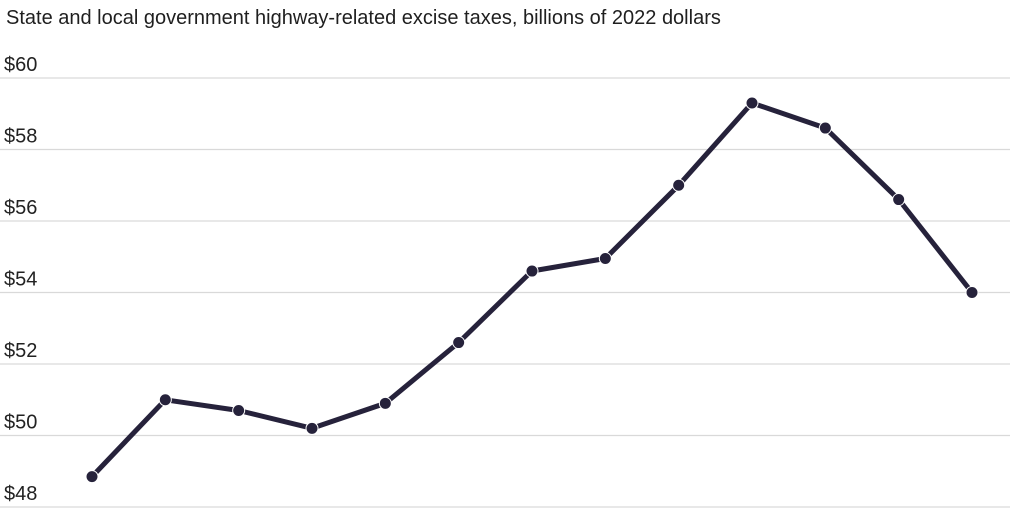 This screenshot has width=1024, height=512. I want to click on y-tick-label: $50, so click(20, 423).